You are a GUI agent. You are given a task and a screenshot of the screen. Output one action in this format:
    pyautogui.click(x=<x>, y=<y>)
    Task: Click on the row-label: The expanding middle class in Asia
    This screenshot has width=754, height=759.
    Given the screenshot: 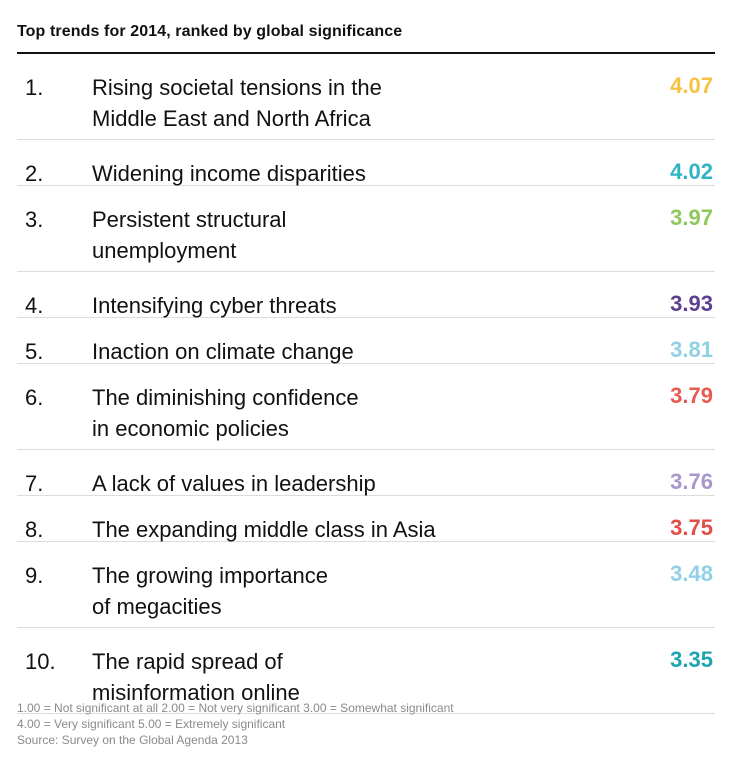 What is the action you would take?
    pyautogui.click(x=264, y=529)
    